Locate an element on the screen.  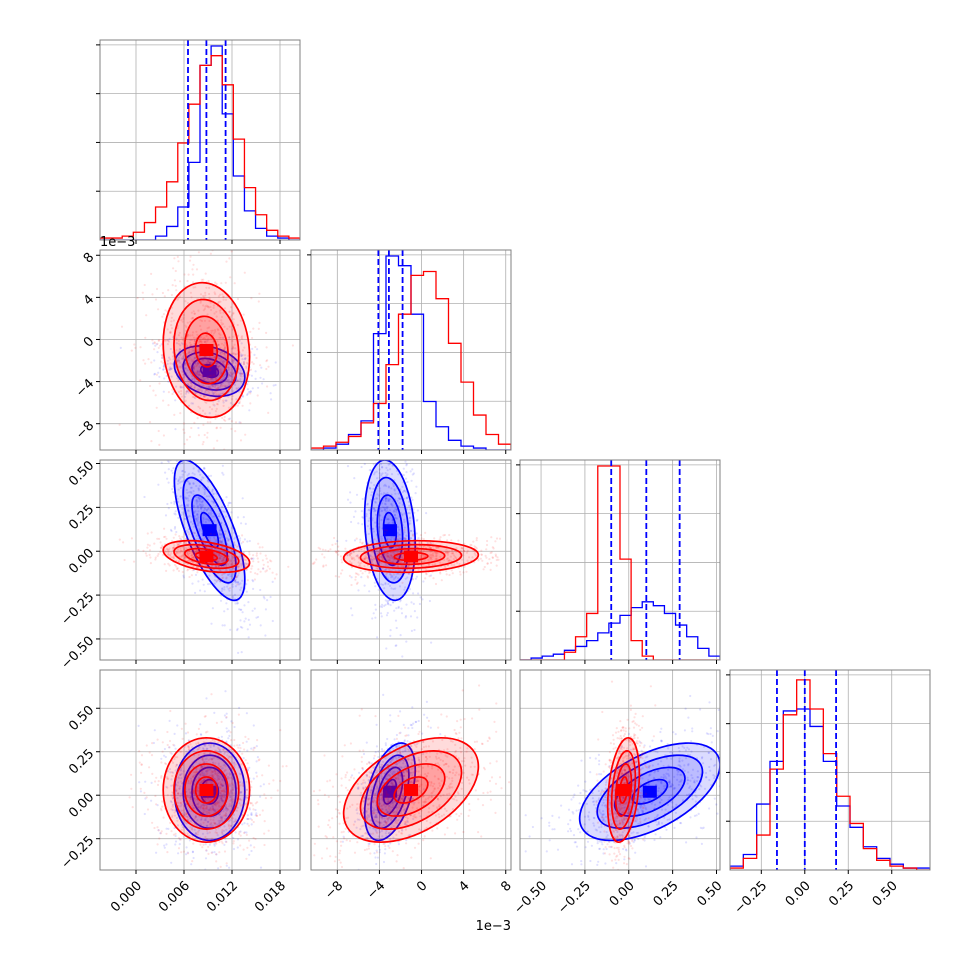
y-tick-label-2-2: 0.00 is located at coordinates (81, 561).